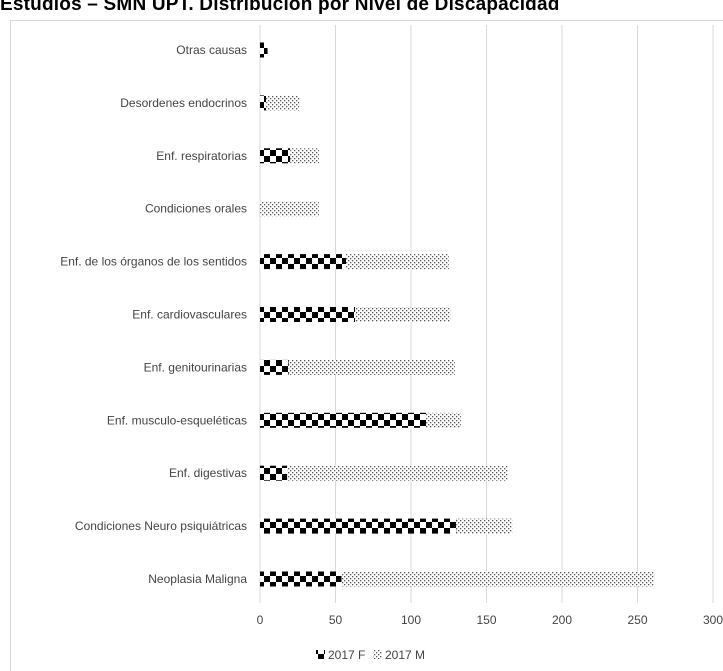 The width and height of the screenshot is (723, 671). Describe the element at coordinates (260, 620) in the screenshot. I see `x-tick-label: 0` at that location.